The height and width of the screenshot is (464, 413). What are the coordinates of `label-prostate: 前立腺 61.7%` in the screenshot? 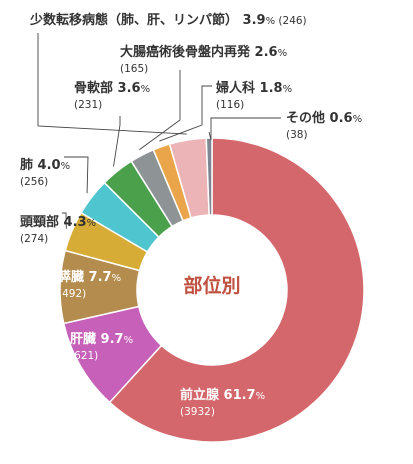 It's located at (222, 395).